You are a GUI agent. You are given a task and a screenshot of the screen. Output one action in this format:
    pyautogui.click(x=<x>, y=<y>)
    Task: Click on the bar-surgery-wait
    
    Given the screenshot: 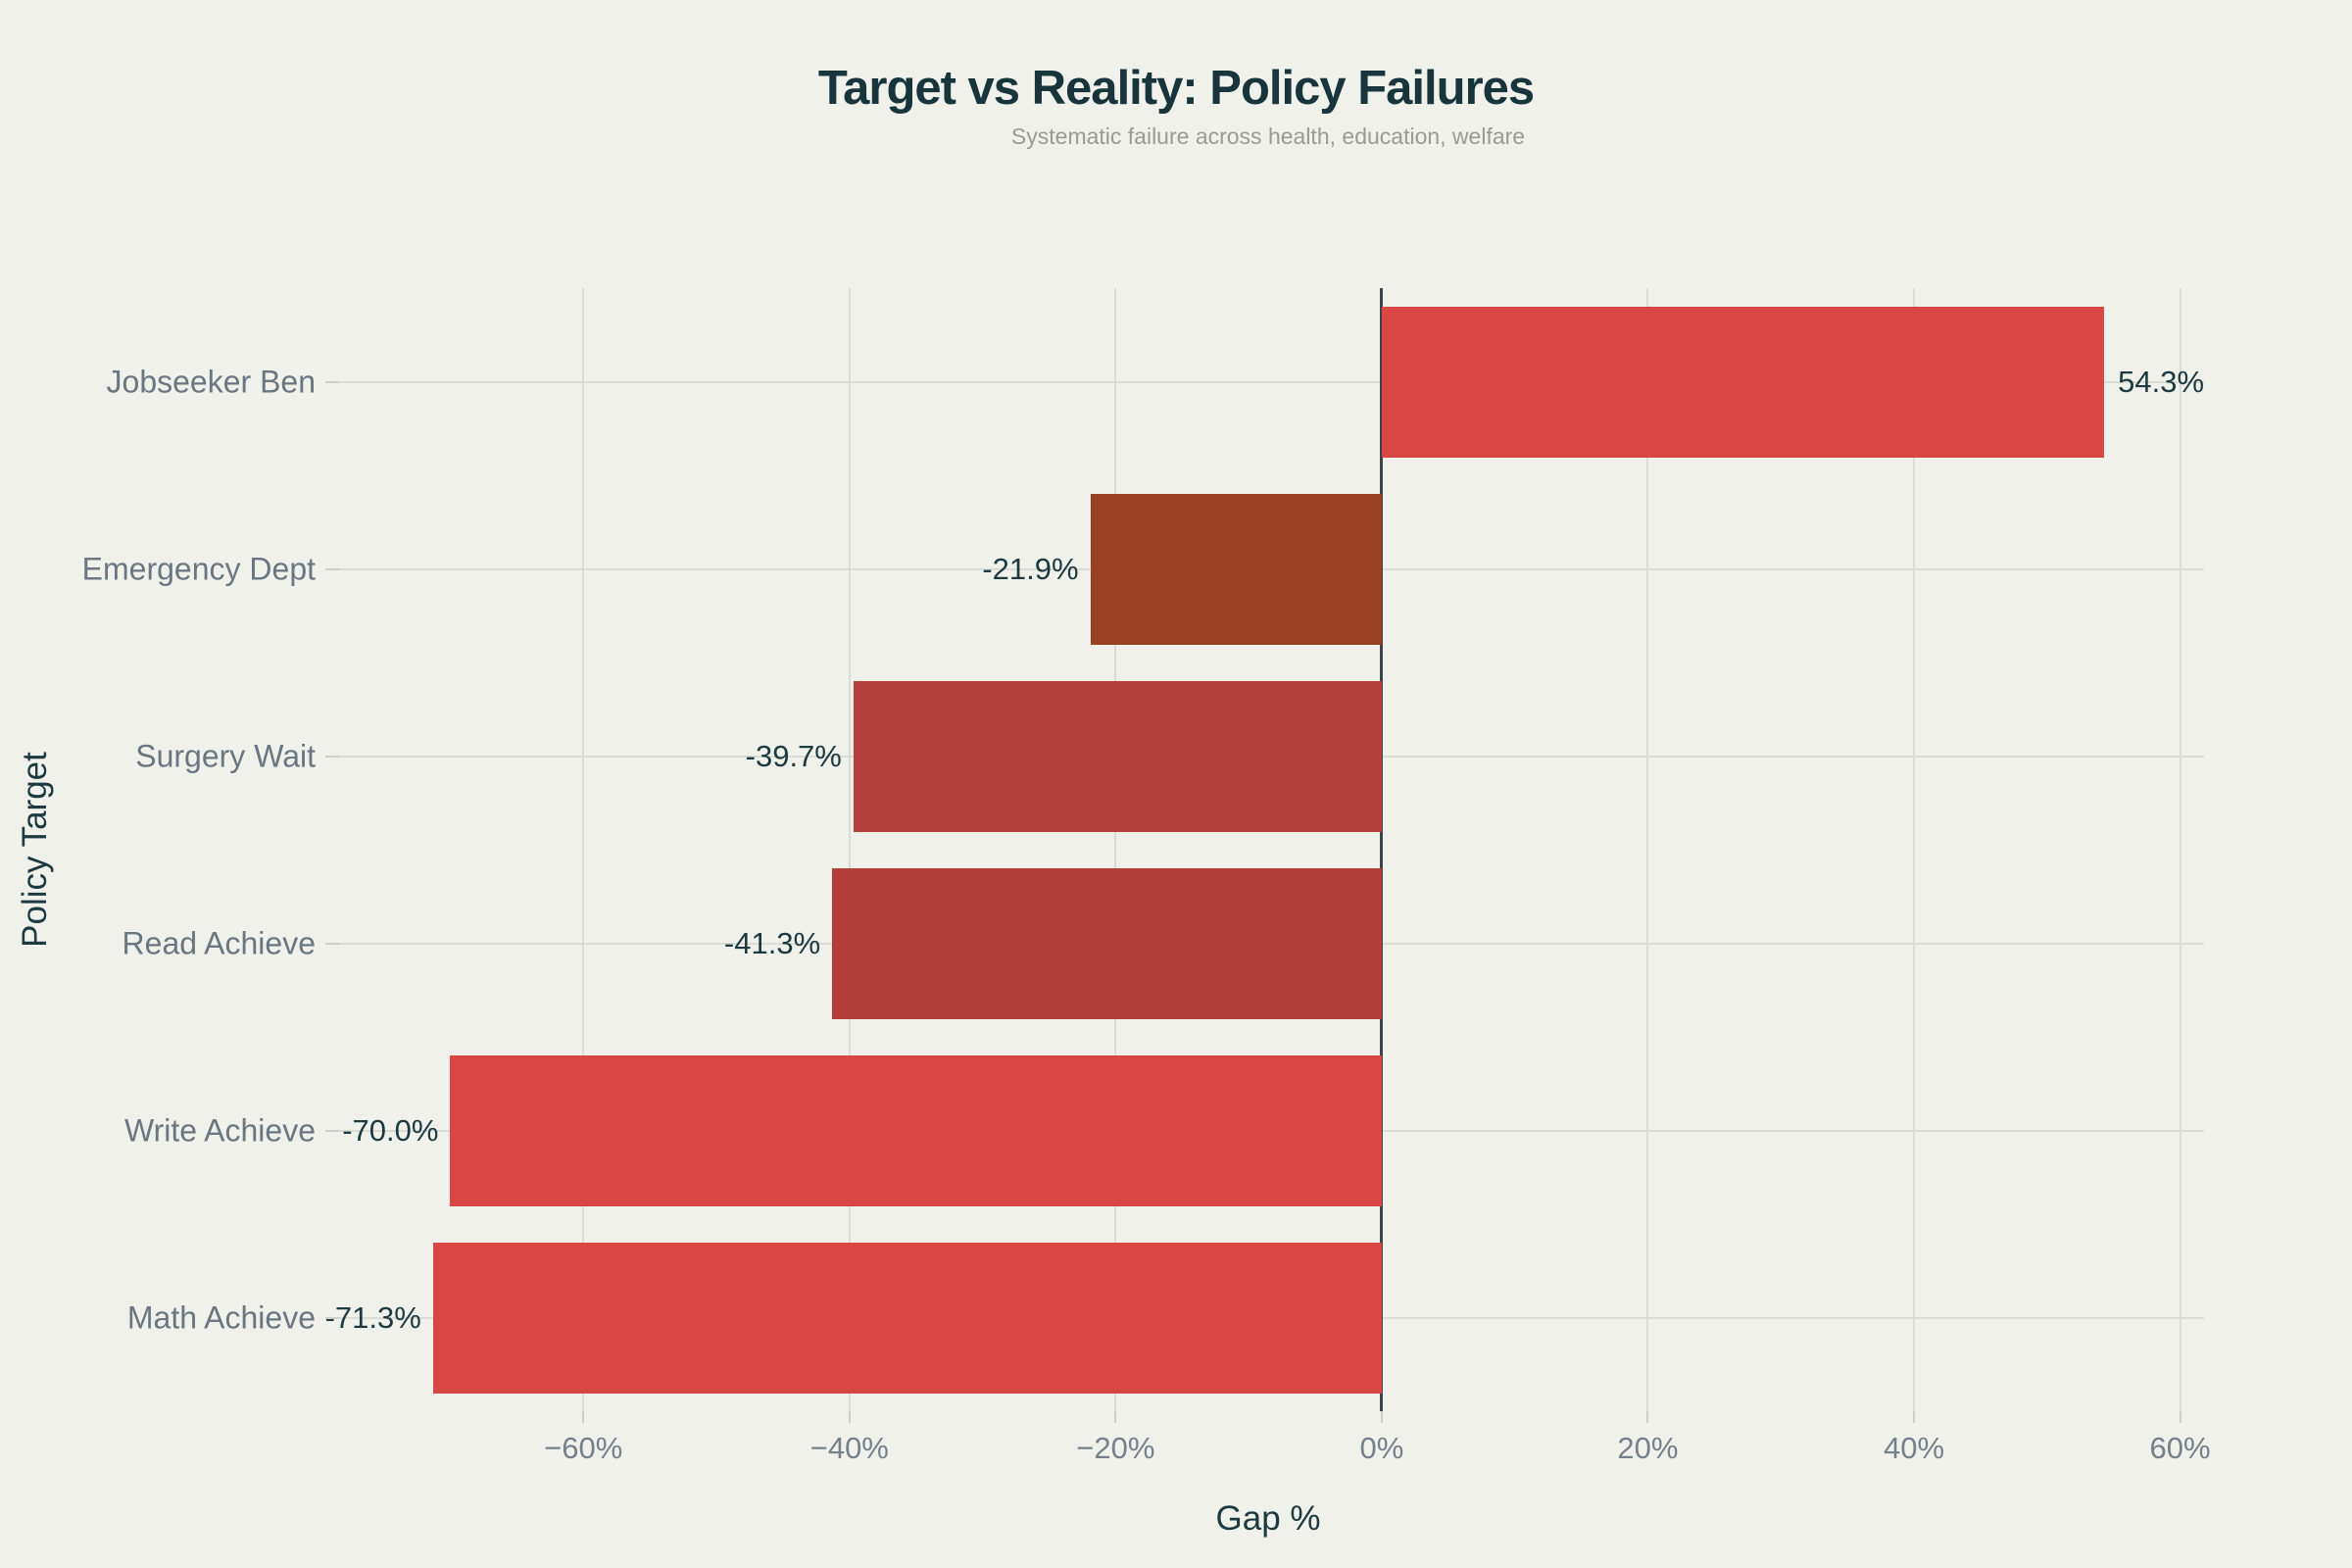 What is the action you would take?
    pyautogui.click(x=1117, y=756)
    